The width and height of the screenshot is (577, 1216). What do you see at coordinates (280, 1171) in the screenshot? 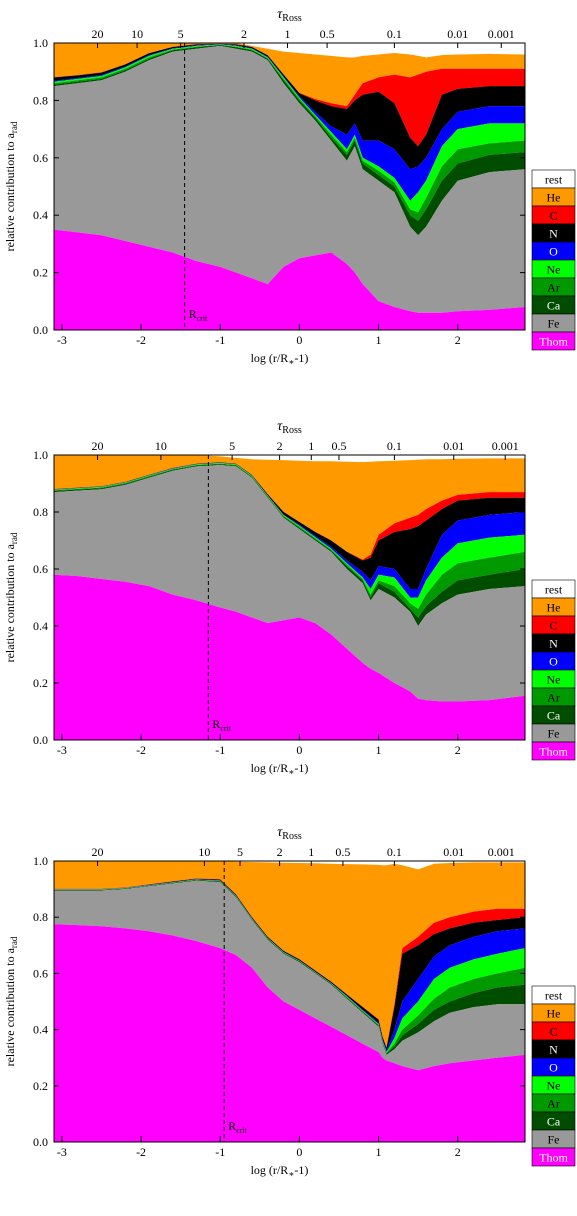
I see `x-axis-label: log (r/R∗-1)` at bounding box center [280, 1171].